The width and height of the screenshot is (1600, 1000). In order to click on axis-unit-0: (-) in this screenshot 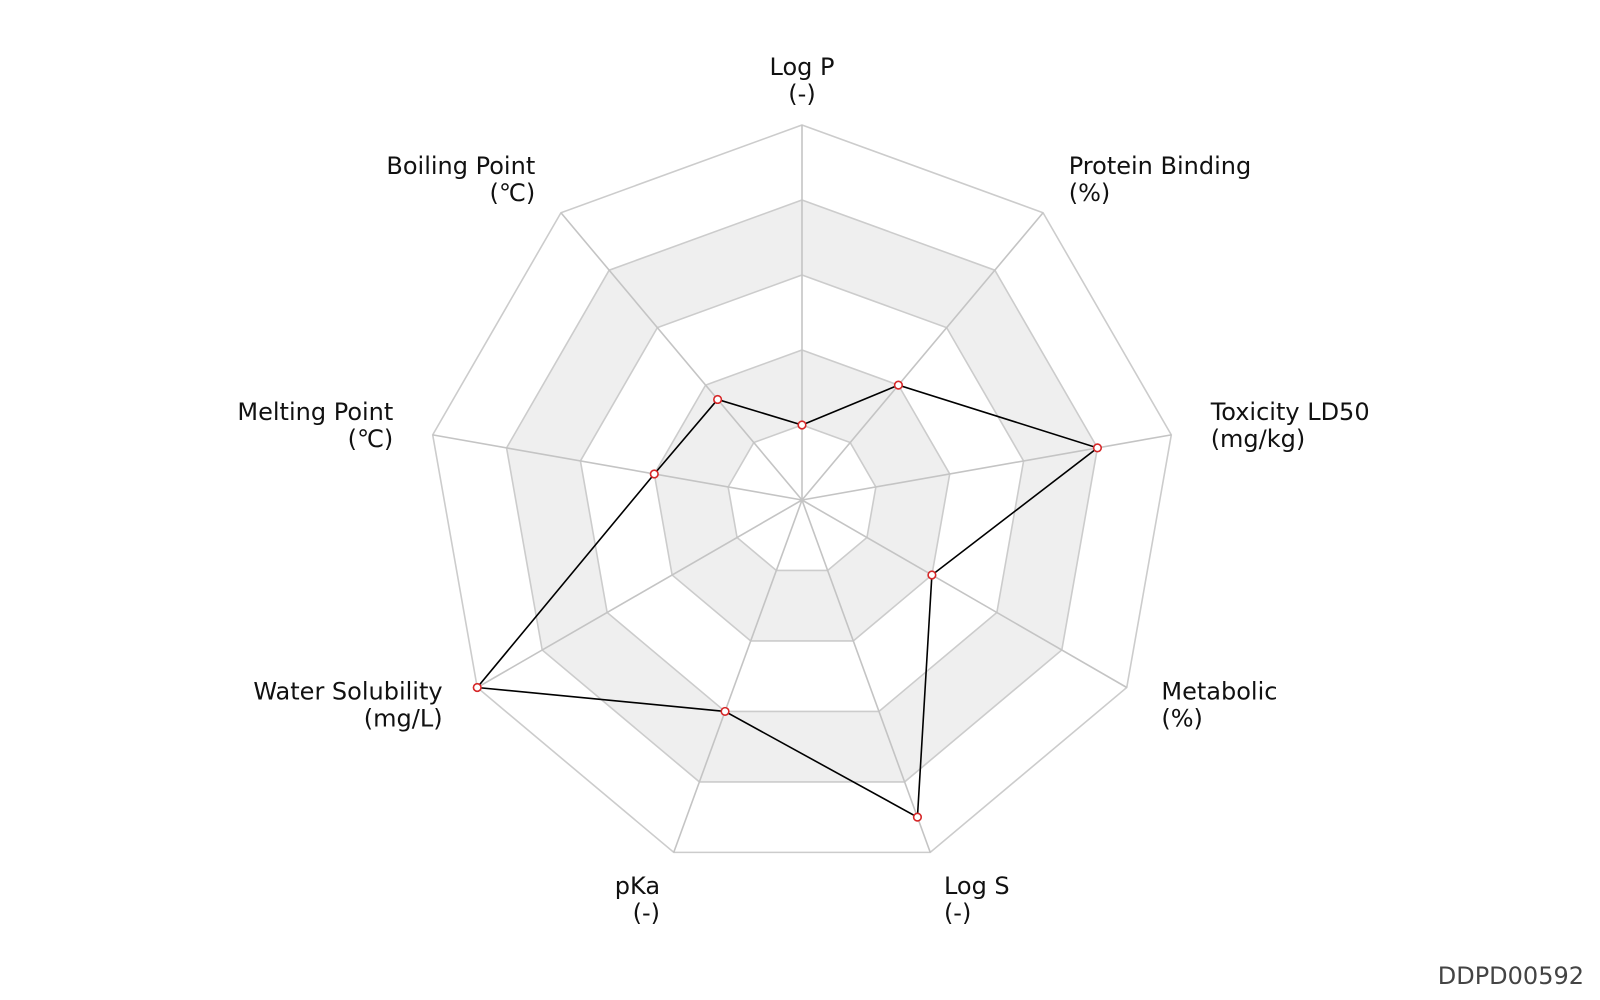, I will do `click(801, 94)`.